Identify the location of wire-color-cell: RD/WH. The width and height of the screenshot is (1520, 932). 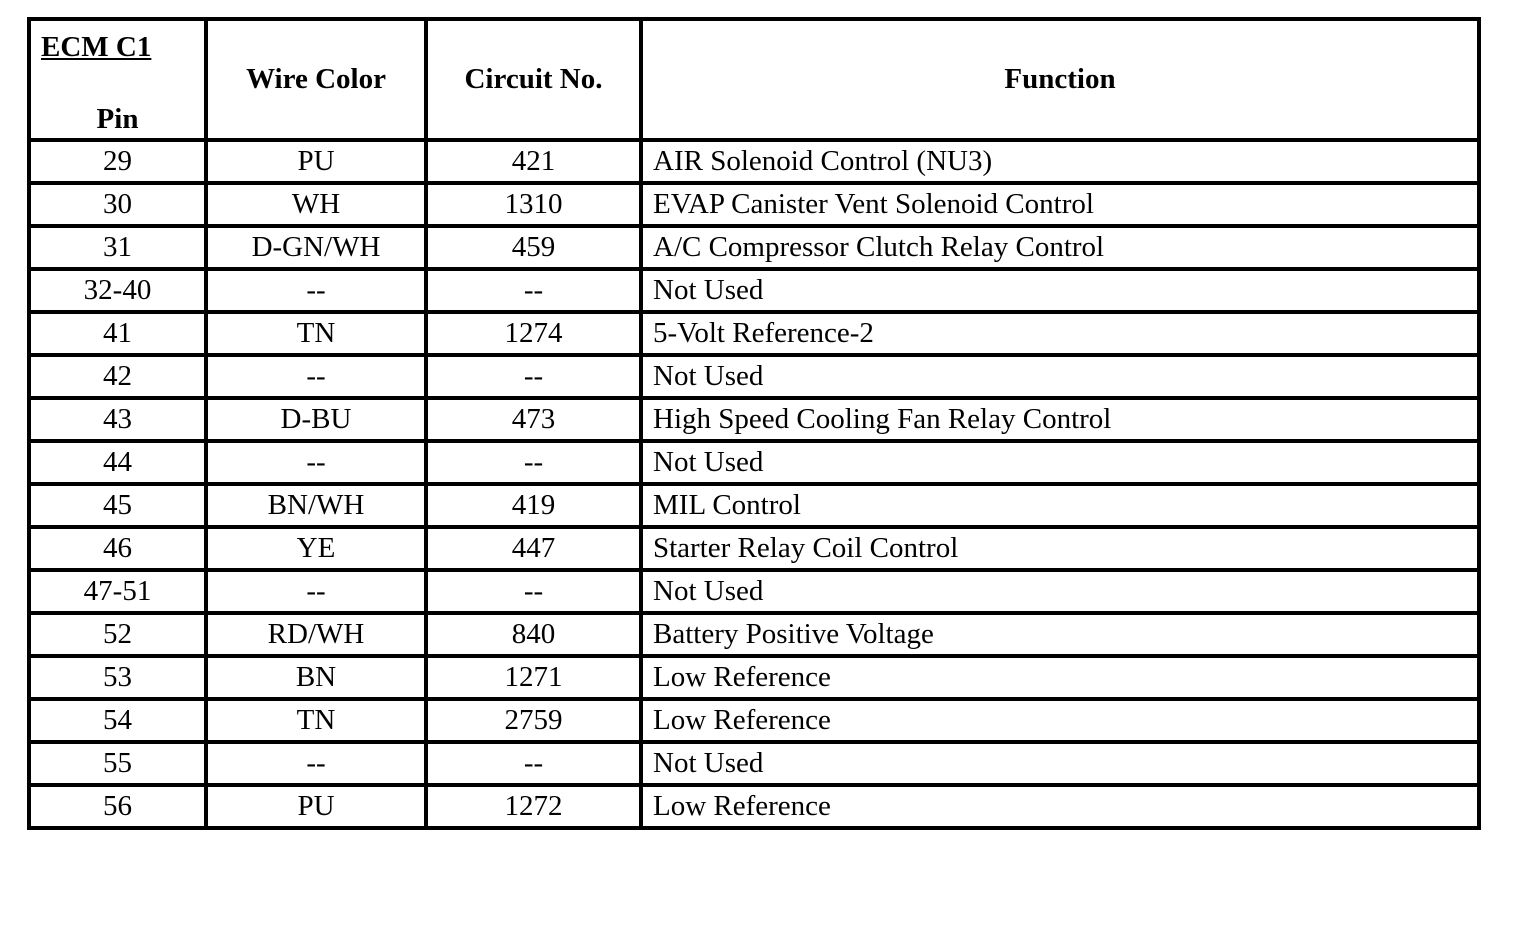
(316, 634).